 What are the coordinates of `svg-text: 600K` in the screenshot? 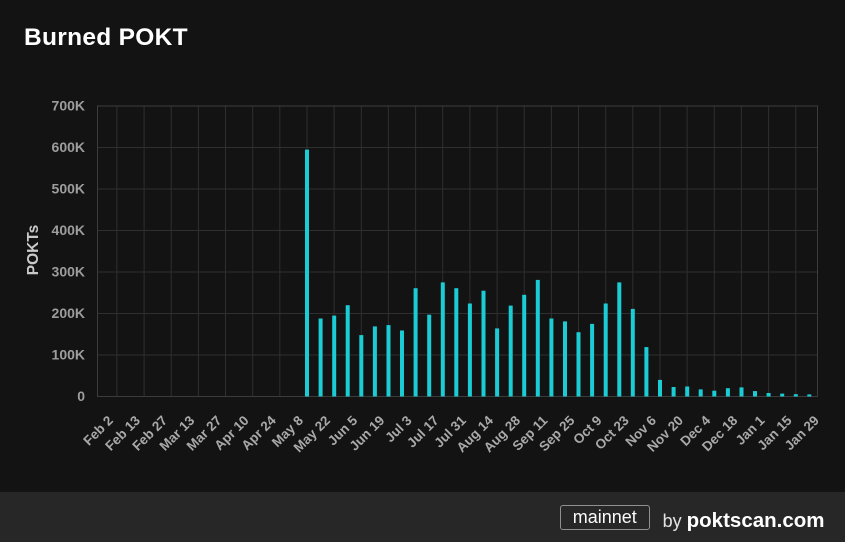 It's located at (68, 147).